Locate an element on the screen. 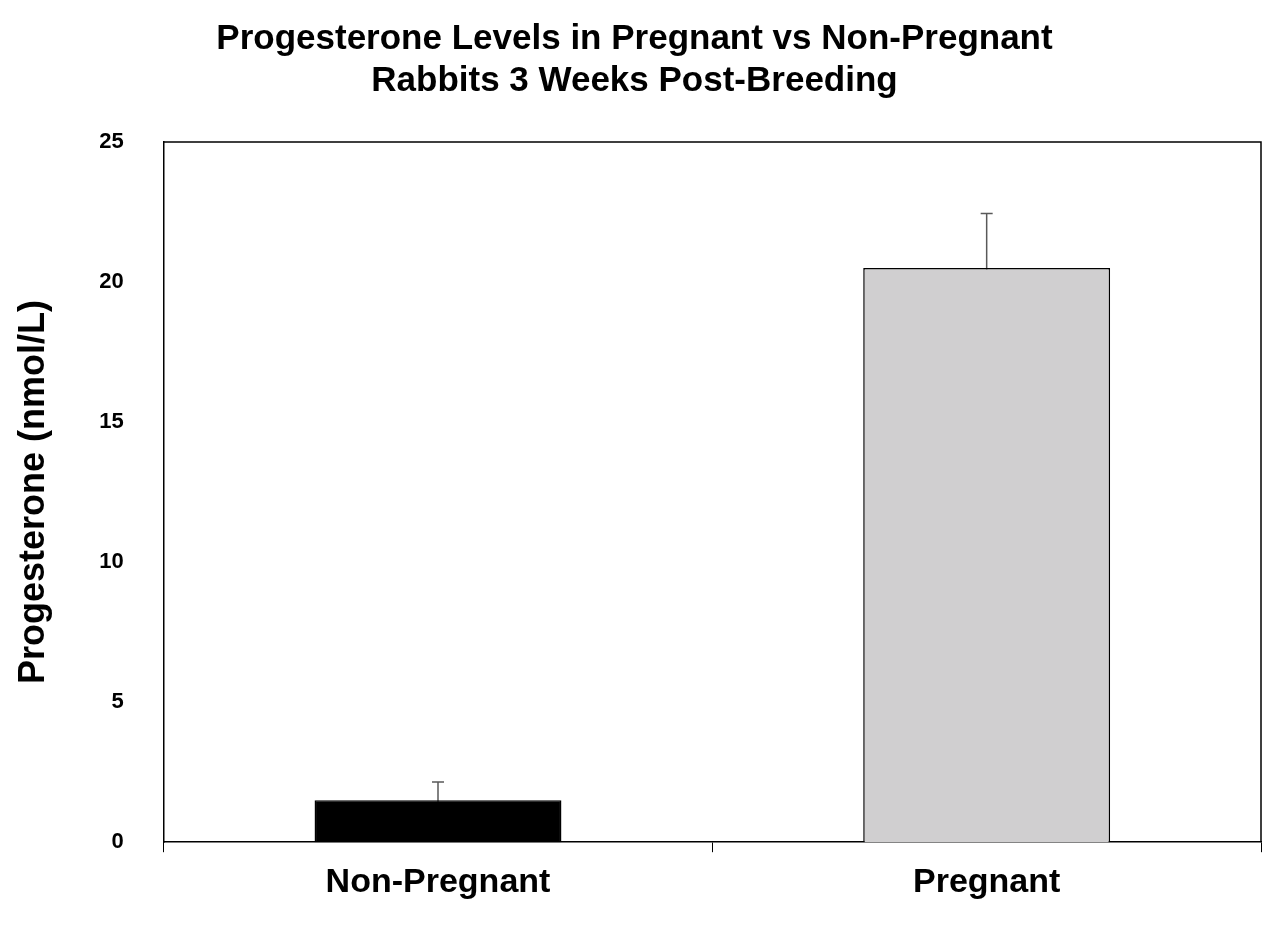 This screenshot has width=1271, height=928. y-tick-label: 20 is located at coordinates (111, 281).